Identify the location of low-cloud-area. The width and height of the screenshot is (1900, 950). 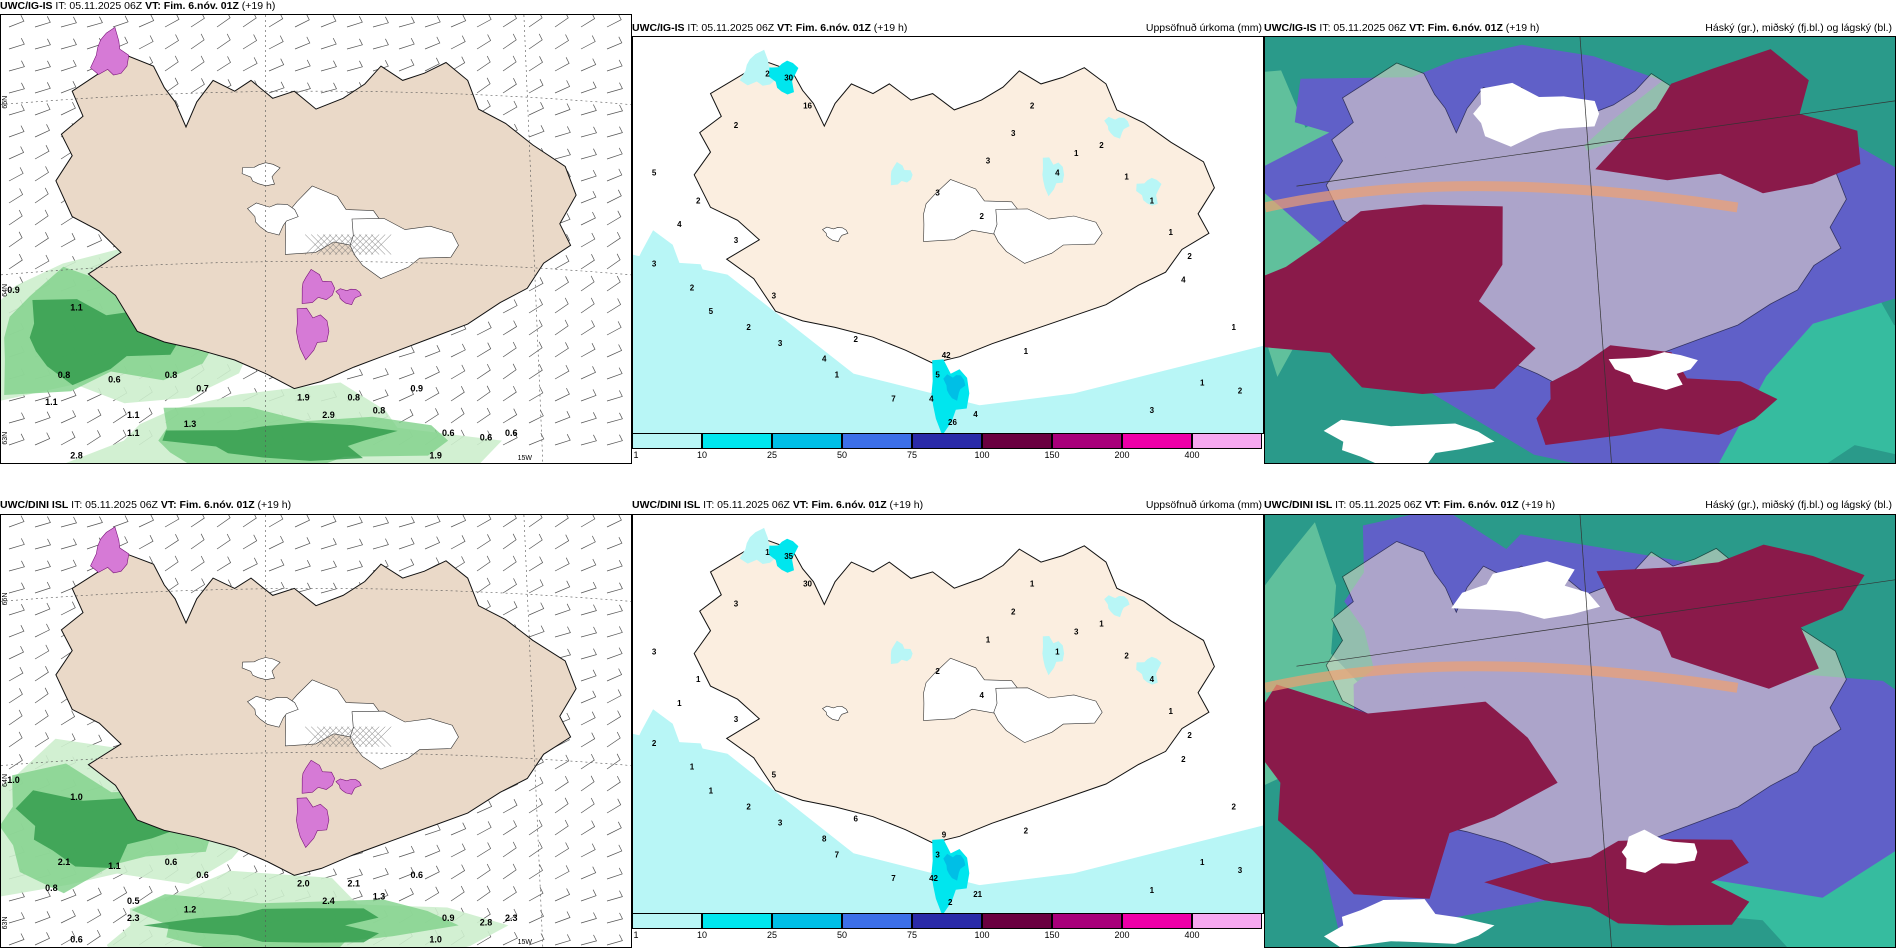
(1400, 299).